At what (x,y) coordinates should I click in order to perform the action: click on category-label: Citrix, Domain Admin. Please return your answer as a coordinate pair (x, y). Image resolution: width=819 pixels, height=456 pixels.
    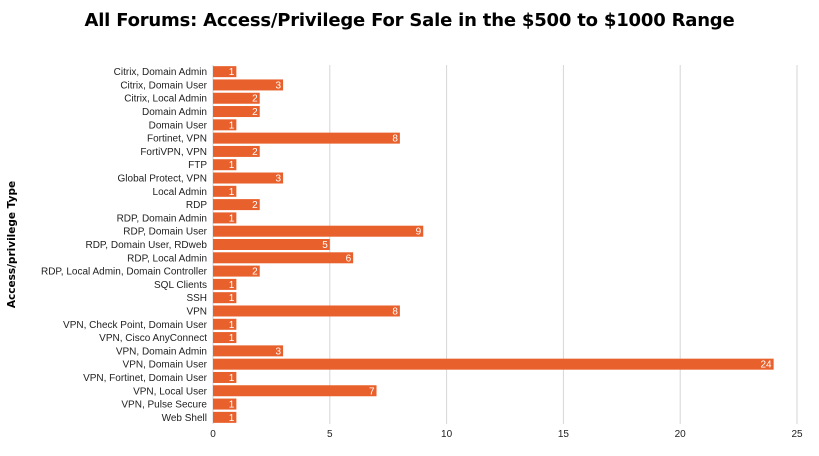
    Looking at the image, I should click on (160, 72).